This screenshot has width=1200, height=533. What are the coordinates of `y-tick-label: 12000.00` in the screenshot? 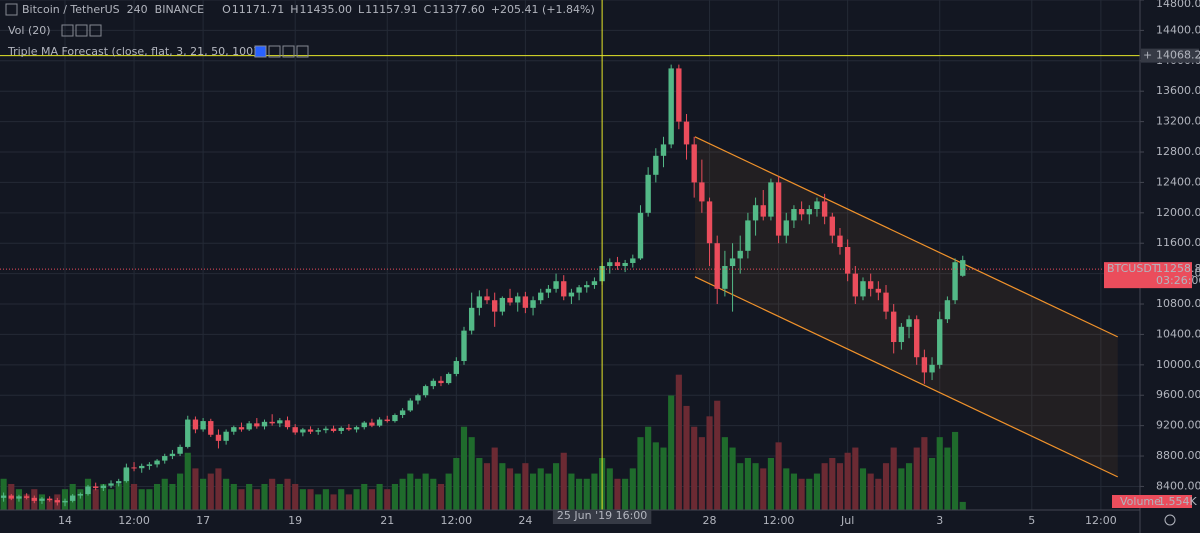 It's located at (1178, 212).